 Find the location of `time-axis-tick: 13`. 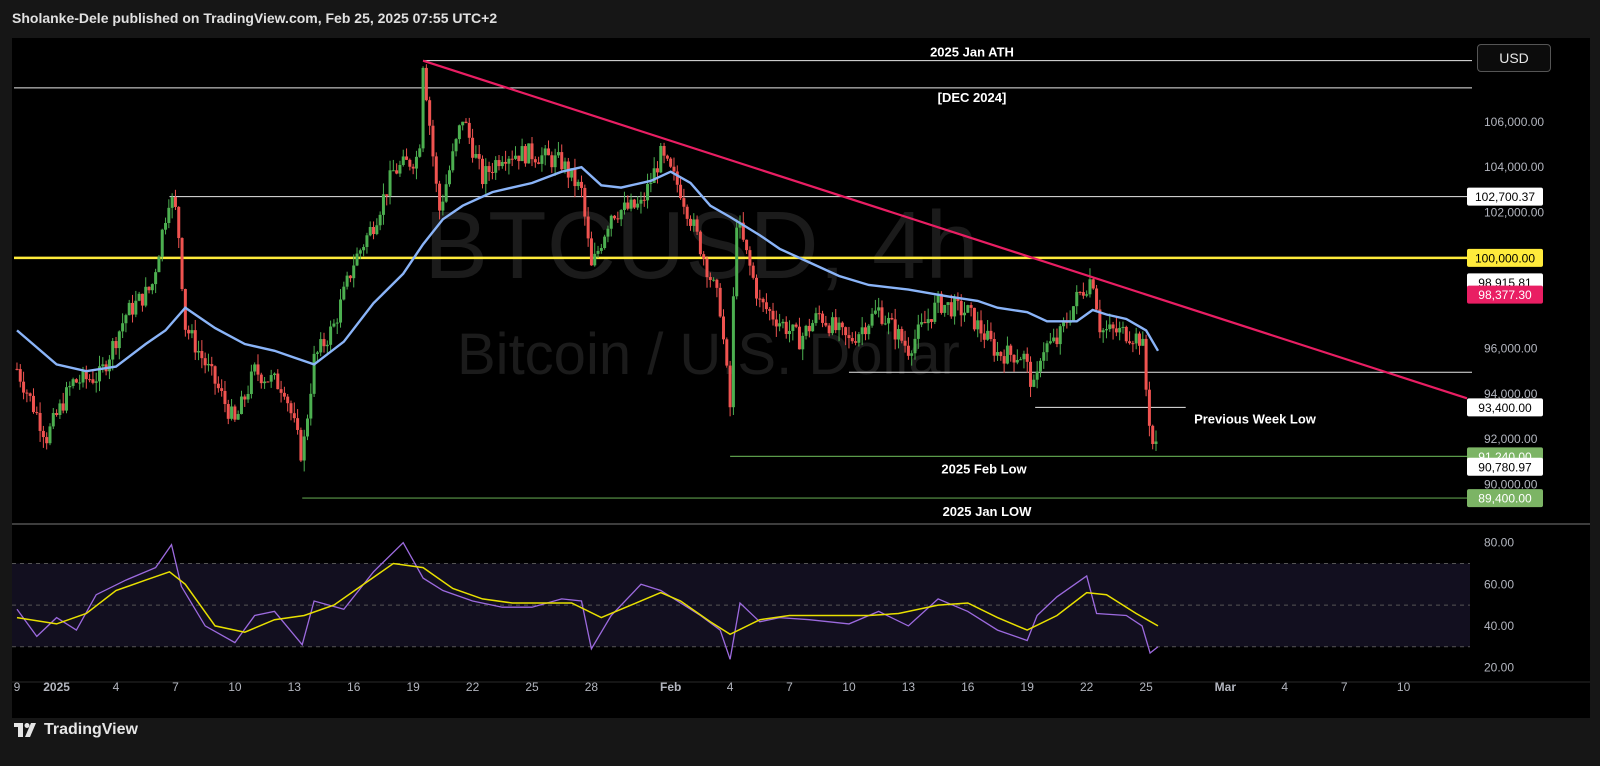

time-axis-tick: 13 is located at coordinates (909, 687).